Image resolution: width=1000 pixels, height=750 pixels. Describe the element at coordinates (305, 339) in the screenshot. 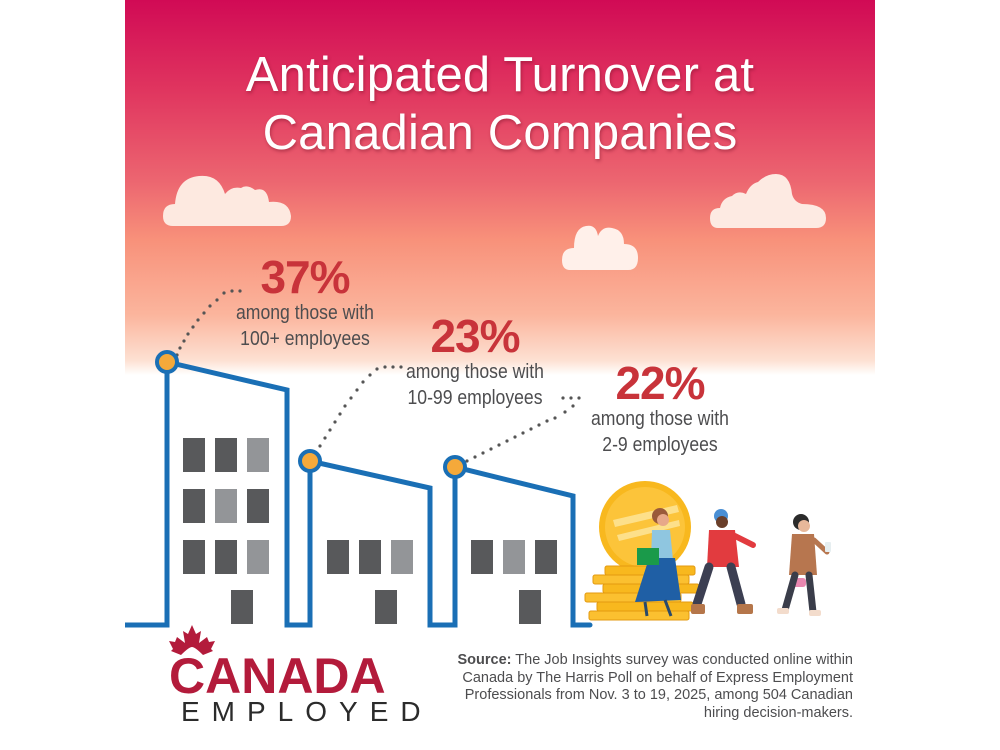

I see `stat-label-line2: 100+ employees` at that location.